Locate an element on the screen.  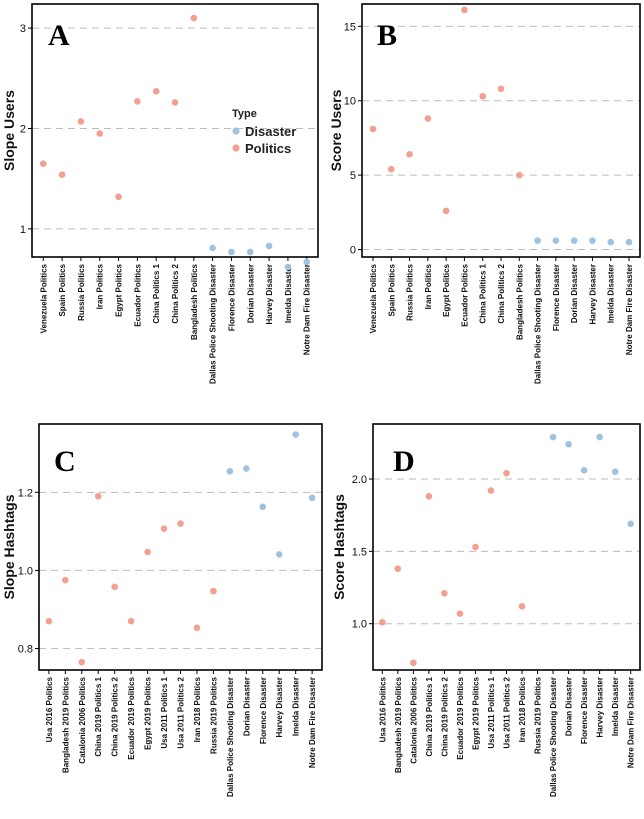
x-tick-label: Russia Politics is located at coordinates (410, 291).